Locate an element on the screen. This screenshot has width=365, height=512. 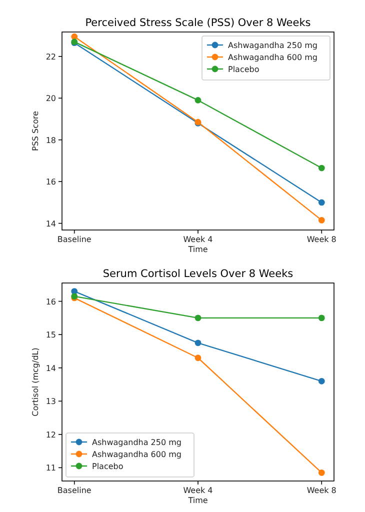
chart-title: Serum Cortisol Levels Over 8 Weeks is located at coordinates (198, 274).